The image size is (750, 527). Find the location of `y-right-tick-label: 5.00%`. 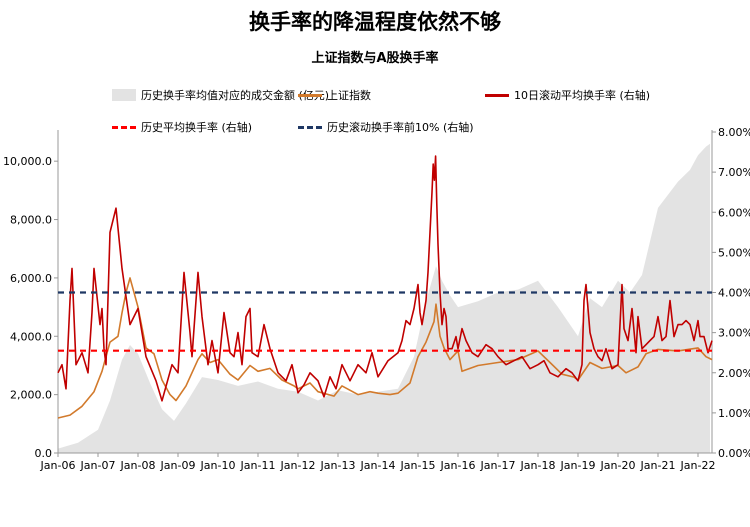

y-right-tick-label: 5.00% is located at coordinates (734, 252).